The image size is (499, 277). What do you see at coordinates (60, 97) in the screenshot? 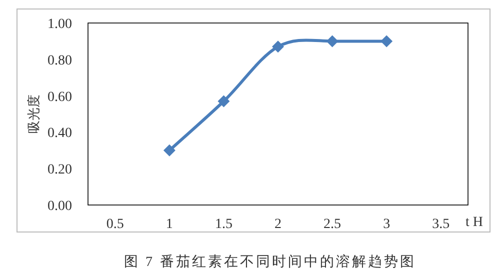
I see `y-tick-label: 0.60` at bounding box center [60, 97].